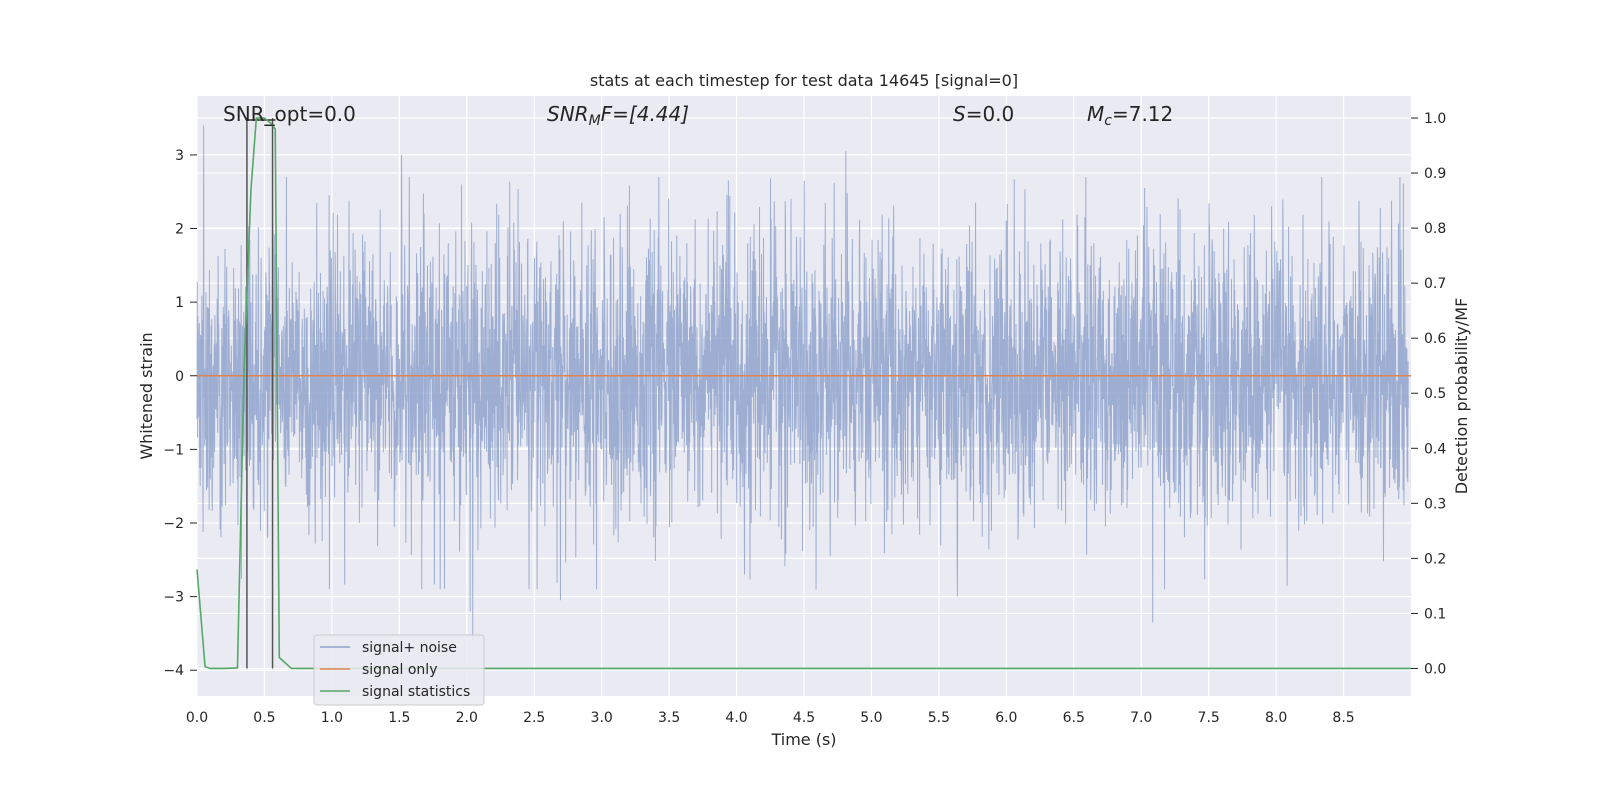 Image resolution: width=1600 pixels, height=800 pixels. I want to click on x-tick-label: 7.0, so click(1141, 718).